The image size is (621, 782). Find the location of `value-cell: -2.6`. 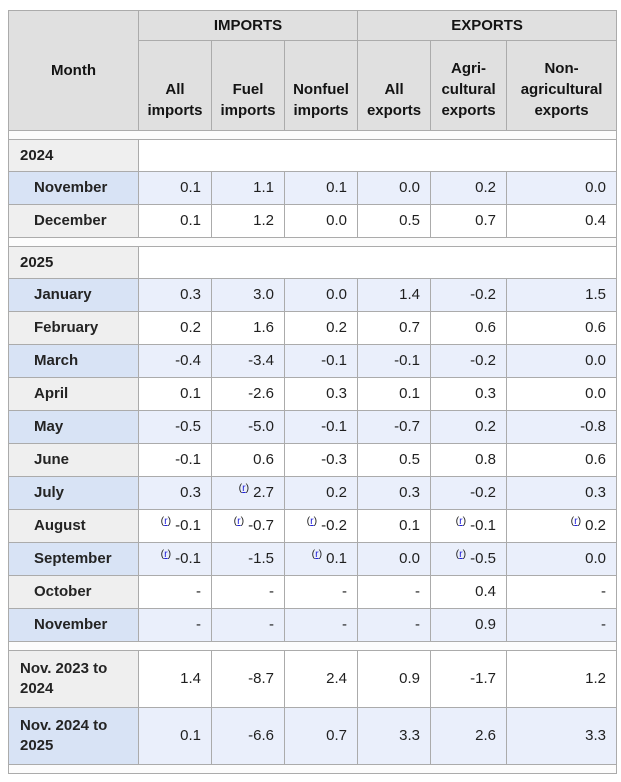

value-cell: -2.6 is located at coordinates (248, 394).